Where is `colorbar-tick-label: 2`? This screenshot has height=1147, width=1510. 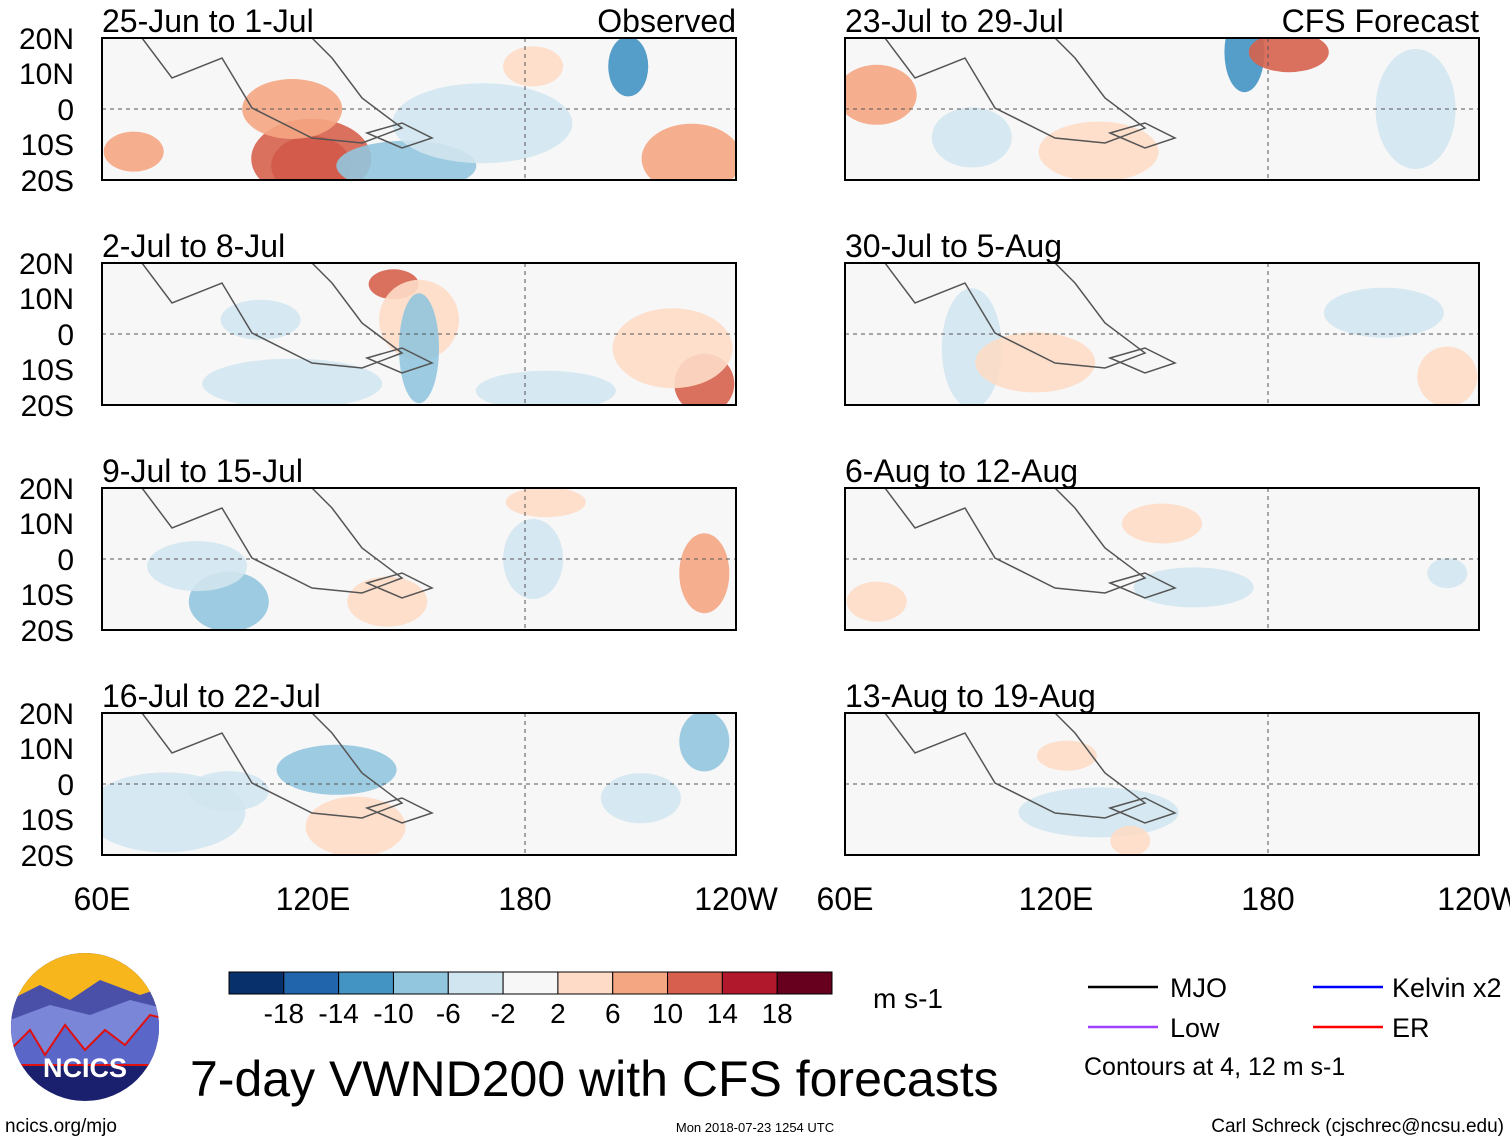
colorbar-tick-label: 2 is located at coordinates (558, 1013).